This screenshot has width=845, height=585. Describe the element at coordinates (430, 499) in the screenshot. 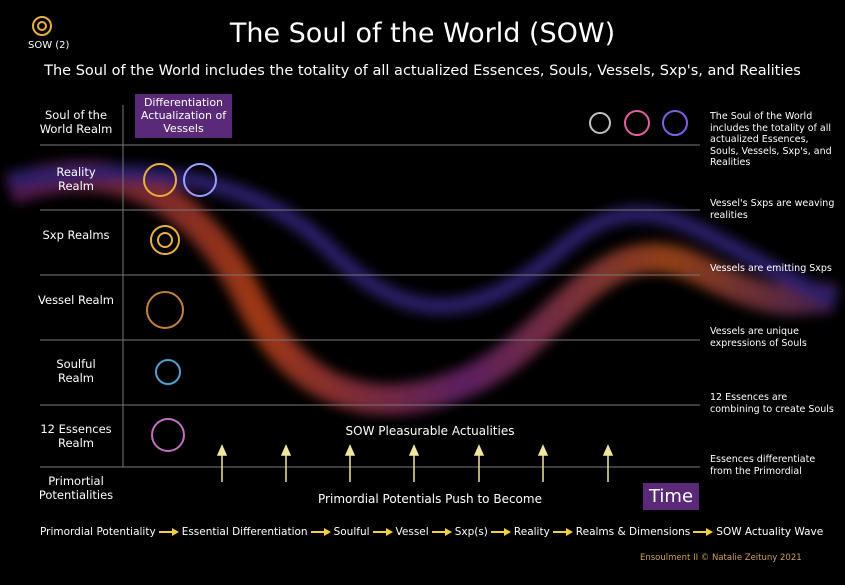

I see `center-lower: Primordial Potentials Push to Become` at that location.